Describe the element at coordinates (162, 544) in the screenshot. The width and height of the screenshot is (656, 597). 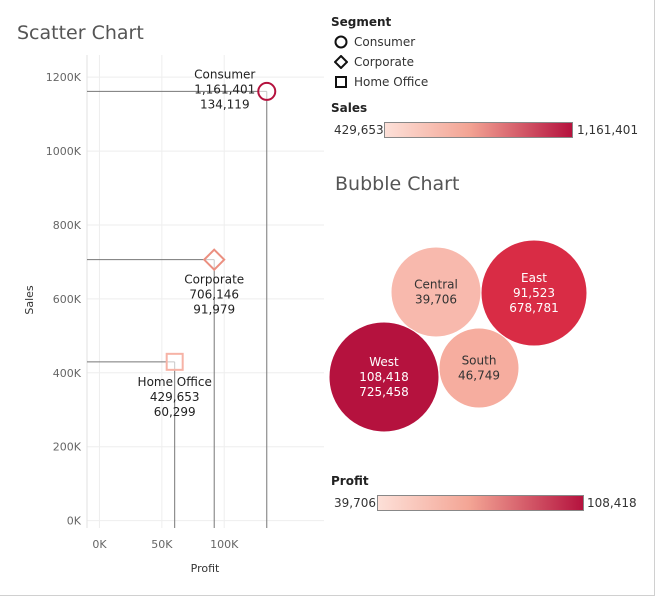
I see `x-tick-label: 50K` at that location.